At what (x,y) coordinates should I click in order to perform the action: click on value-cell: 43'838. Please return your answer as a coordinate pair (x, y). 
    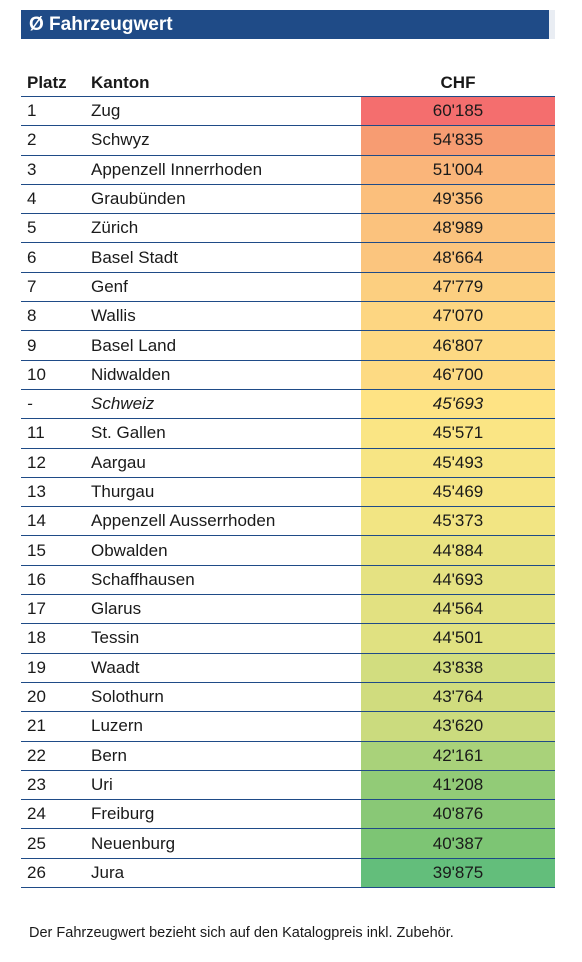
    Looking at the image, I should click on (458, 668).